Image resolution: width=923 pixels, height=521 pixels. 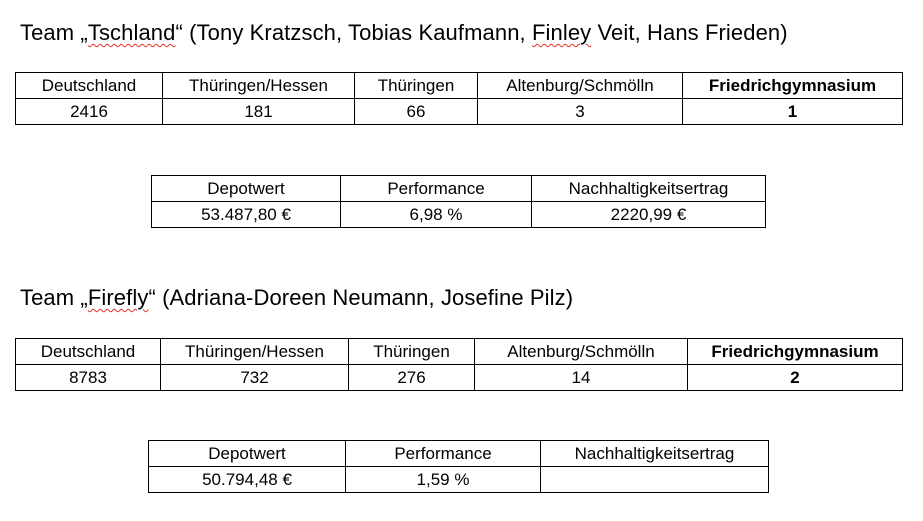 I want to click on value-performance: 1,59 %, so click(x=443, y=479).